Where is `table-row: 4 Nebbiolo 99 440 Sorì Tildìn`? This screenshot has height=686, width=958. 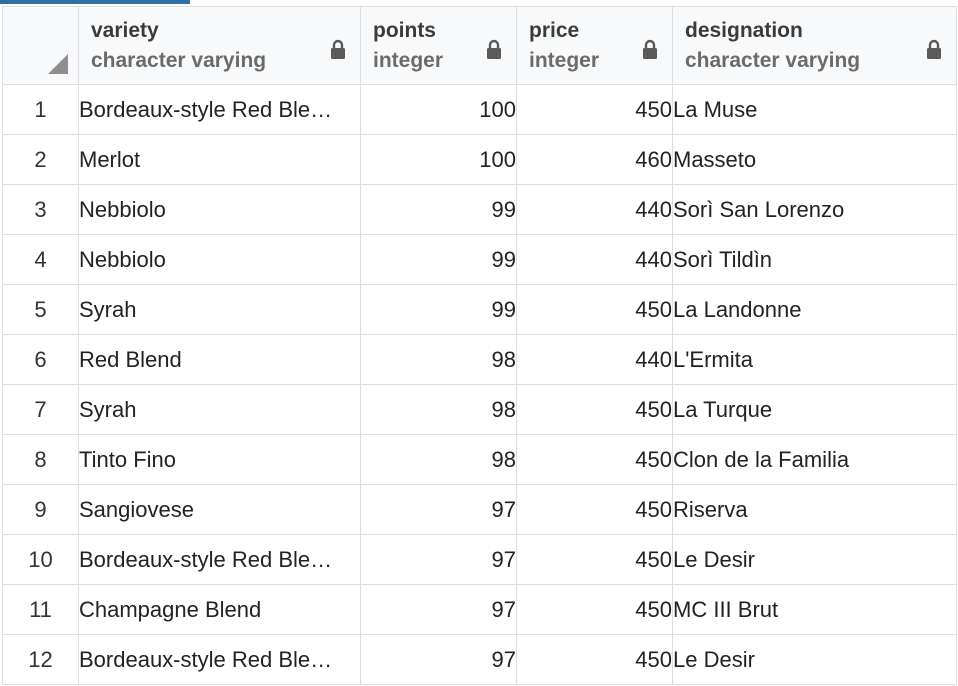 table-row: 4 Nebbiolo 99 440 Sorì Tildìn is located at coordinates (479, 259).